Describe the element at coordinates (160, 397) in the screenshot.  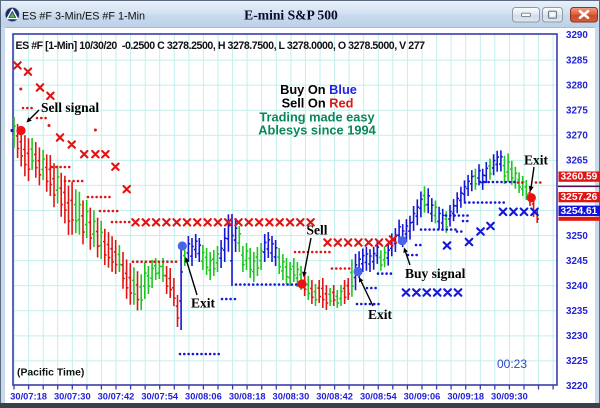
I see `svg-text: 30/07:54` at that location.